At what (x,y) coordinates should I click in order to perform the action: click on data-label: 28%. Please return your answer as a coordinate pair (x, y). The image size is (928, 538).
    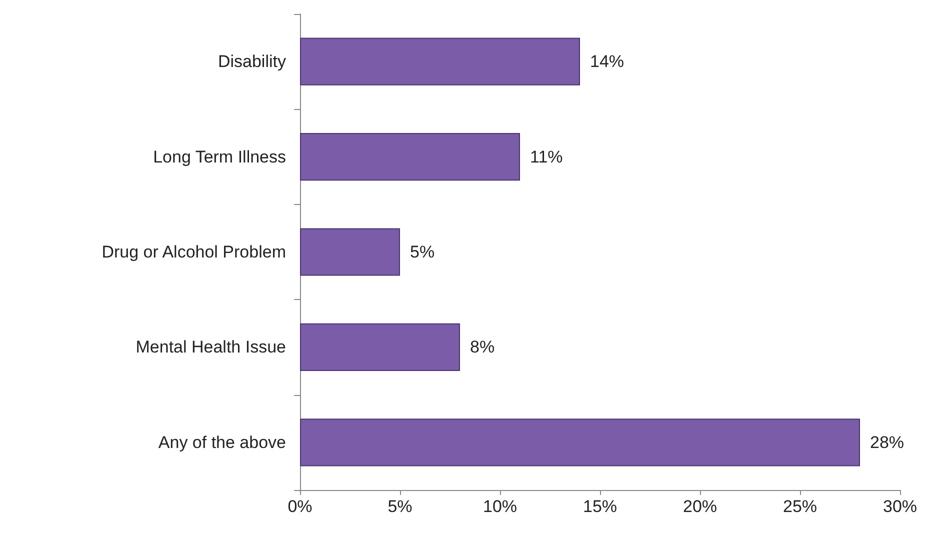
    Looking at the image, I should click on (887, 442).